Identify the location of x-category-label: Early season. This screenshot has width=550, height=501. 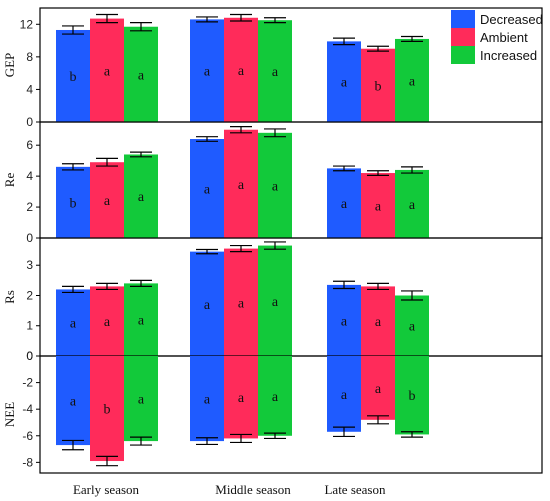
(106, 489).